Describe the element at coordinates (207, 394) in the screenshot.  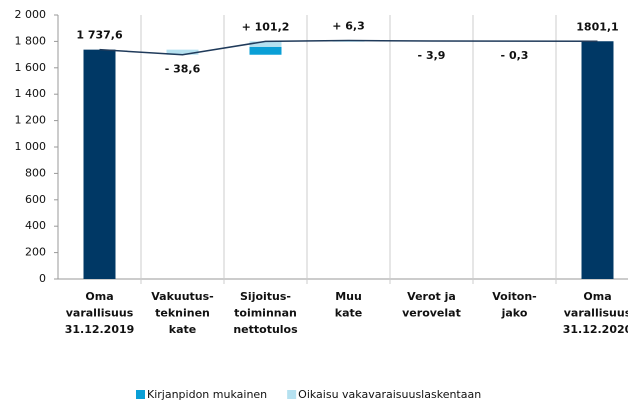
I see `legend-label: Kirjanpidon mukainen` at that location.